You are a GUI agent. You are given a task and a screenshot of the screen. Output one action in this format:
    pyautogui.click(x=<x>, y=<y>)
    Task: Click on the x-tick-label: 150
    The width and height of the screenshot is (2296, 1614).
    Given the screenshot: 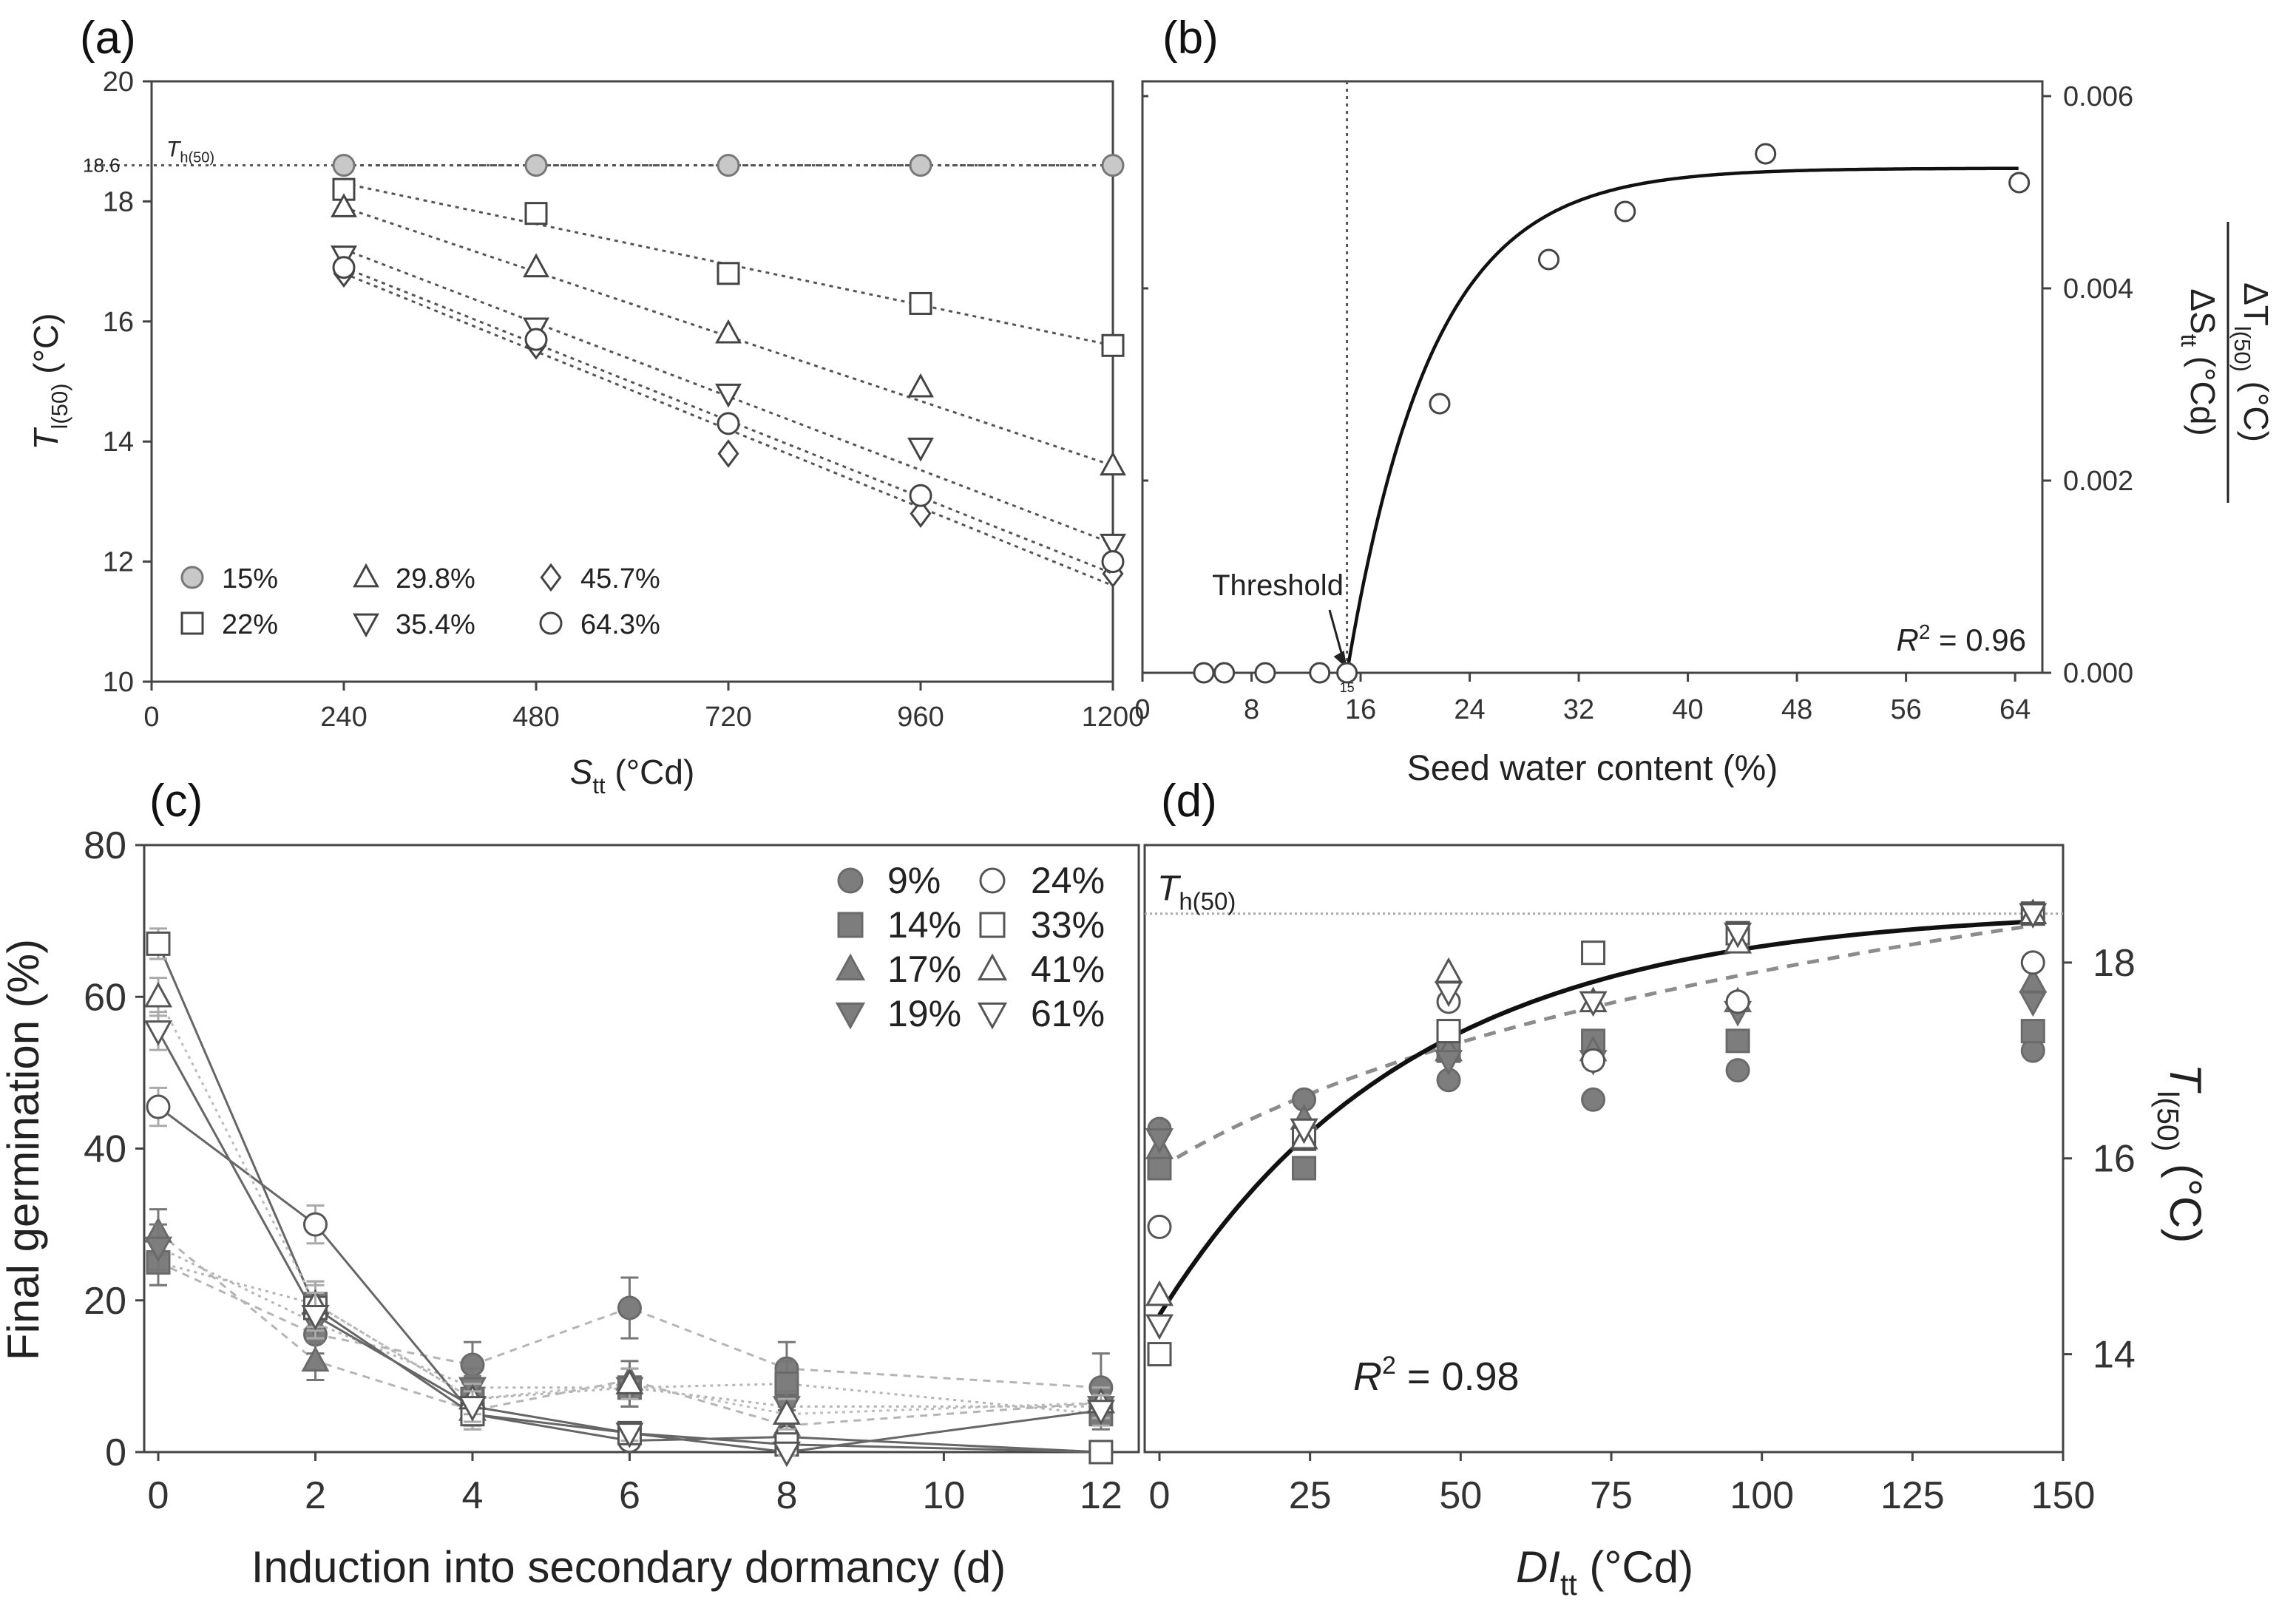 What is the action you would take?
    pyautogui.click(x=2063, y=1495)
    